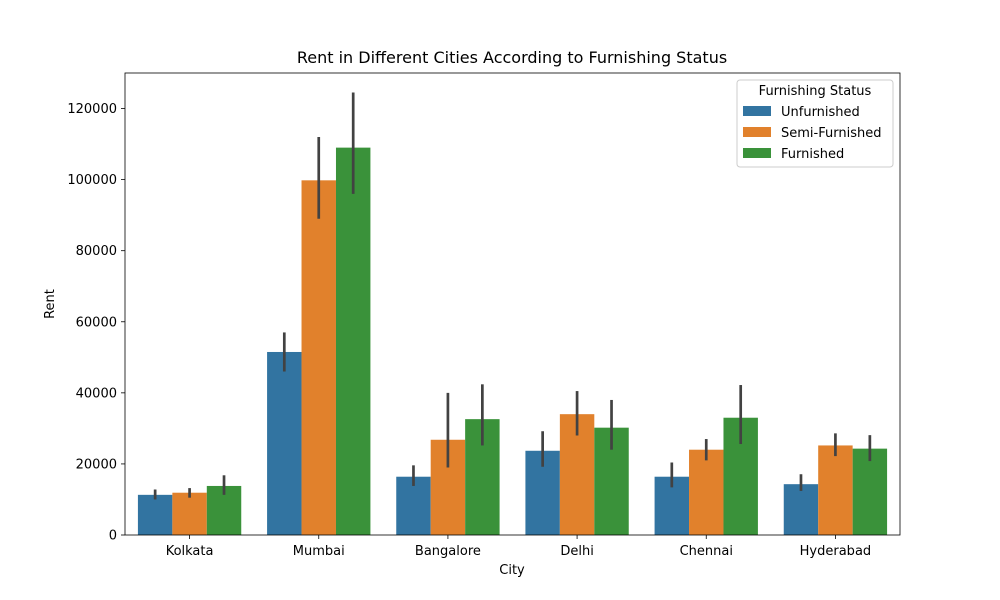  What do you see at coordinates (318, 357) in the screenshot?
I see `bar-mumbai-semi-furnished` at bounding box center [318, 357].